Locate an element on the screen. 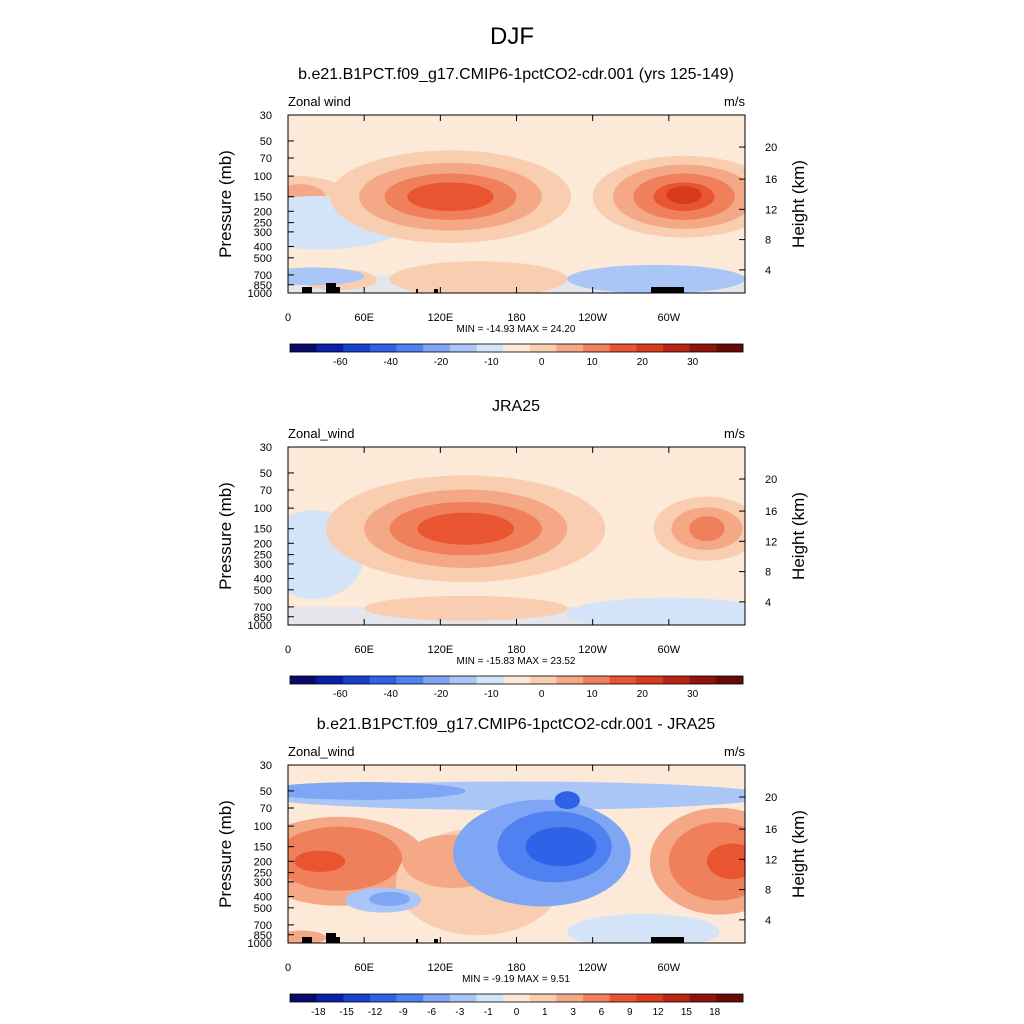 The width and height of the screenshot is (1024, 1024). colorbar-label: -1 is located at coordinates (488, 1012).